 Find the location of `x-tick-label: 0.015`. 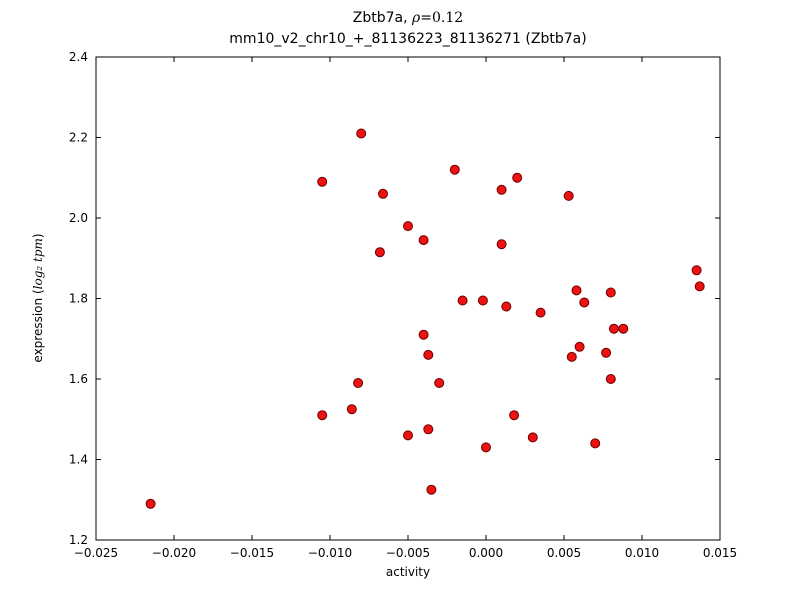

x-tick-label: 0.015 is located at coordinates (720, 553).